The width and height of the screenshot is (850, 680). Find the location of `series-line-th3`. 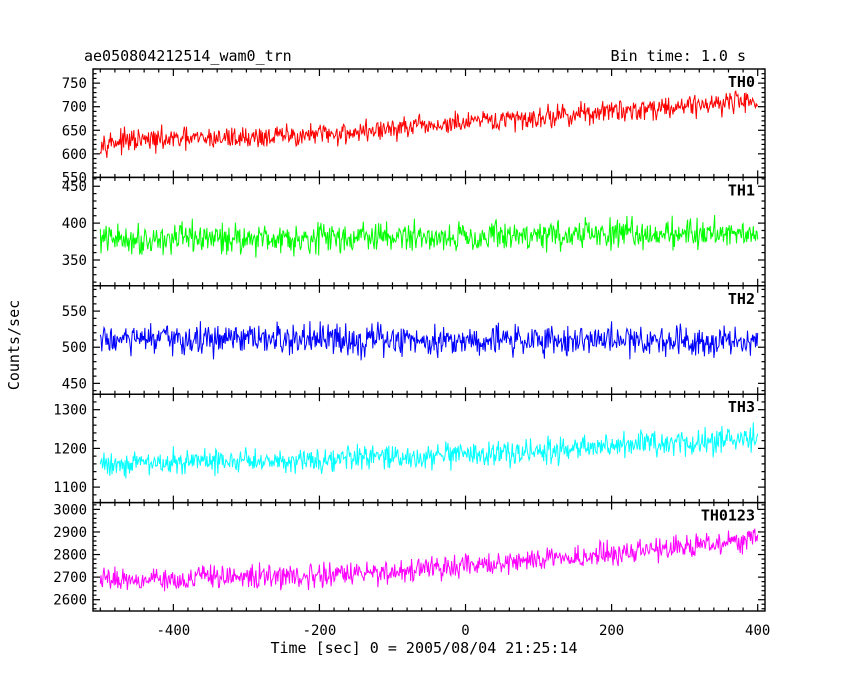

series-line-th3 is located at coordinates (429, 450).